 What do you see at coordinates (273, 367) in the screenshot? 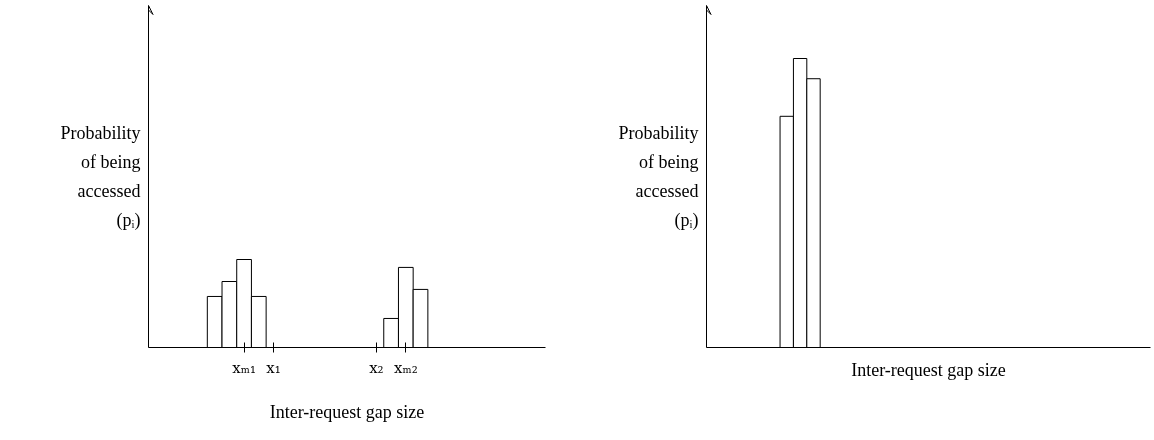
I see `x-tick-label: x₁` at bounding box center [273, 367].